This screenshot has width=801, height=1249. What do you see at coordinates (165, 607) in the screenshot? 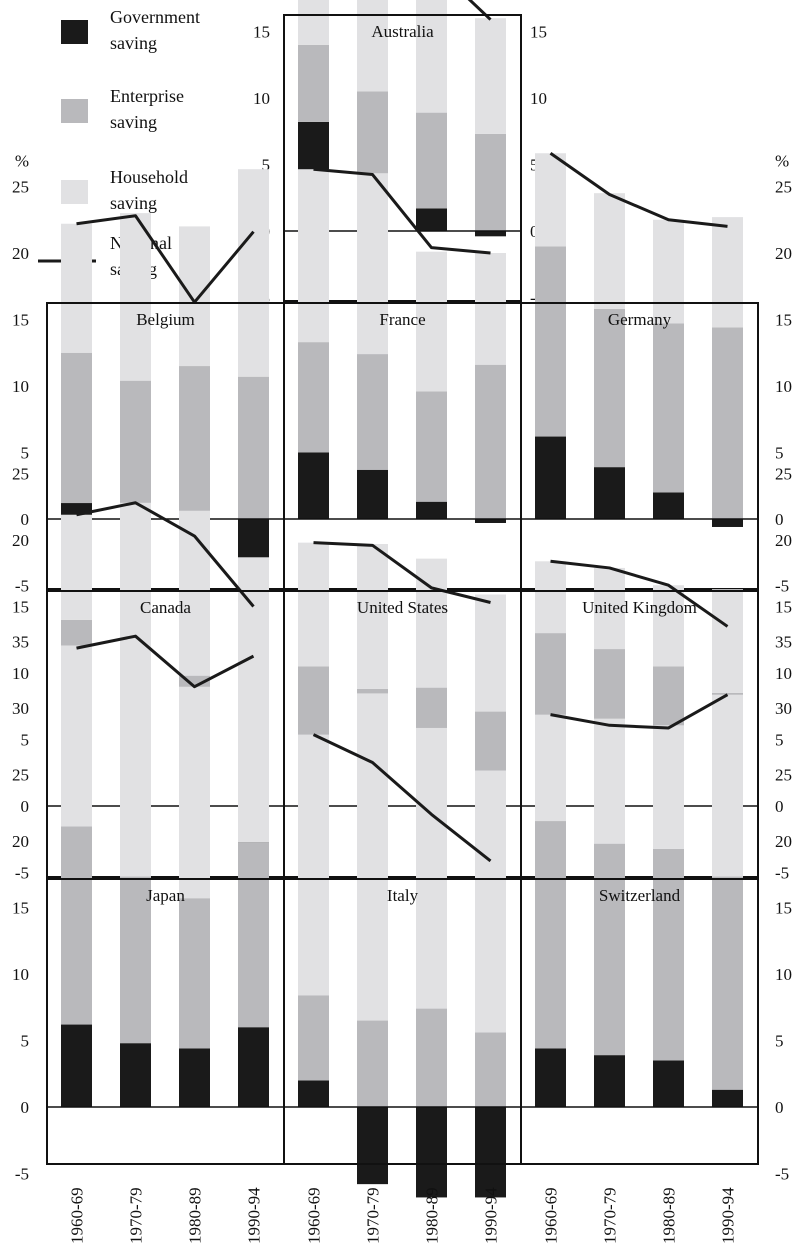
I see `panel-title: Canada` at bounding box center [165, 607].